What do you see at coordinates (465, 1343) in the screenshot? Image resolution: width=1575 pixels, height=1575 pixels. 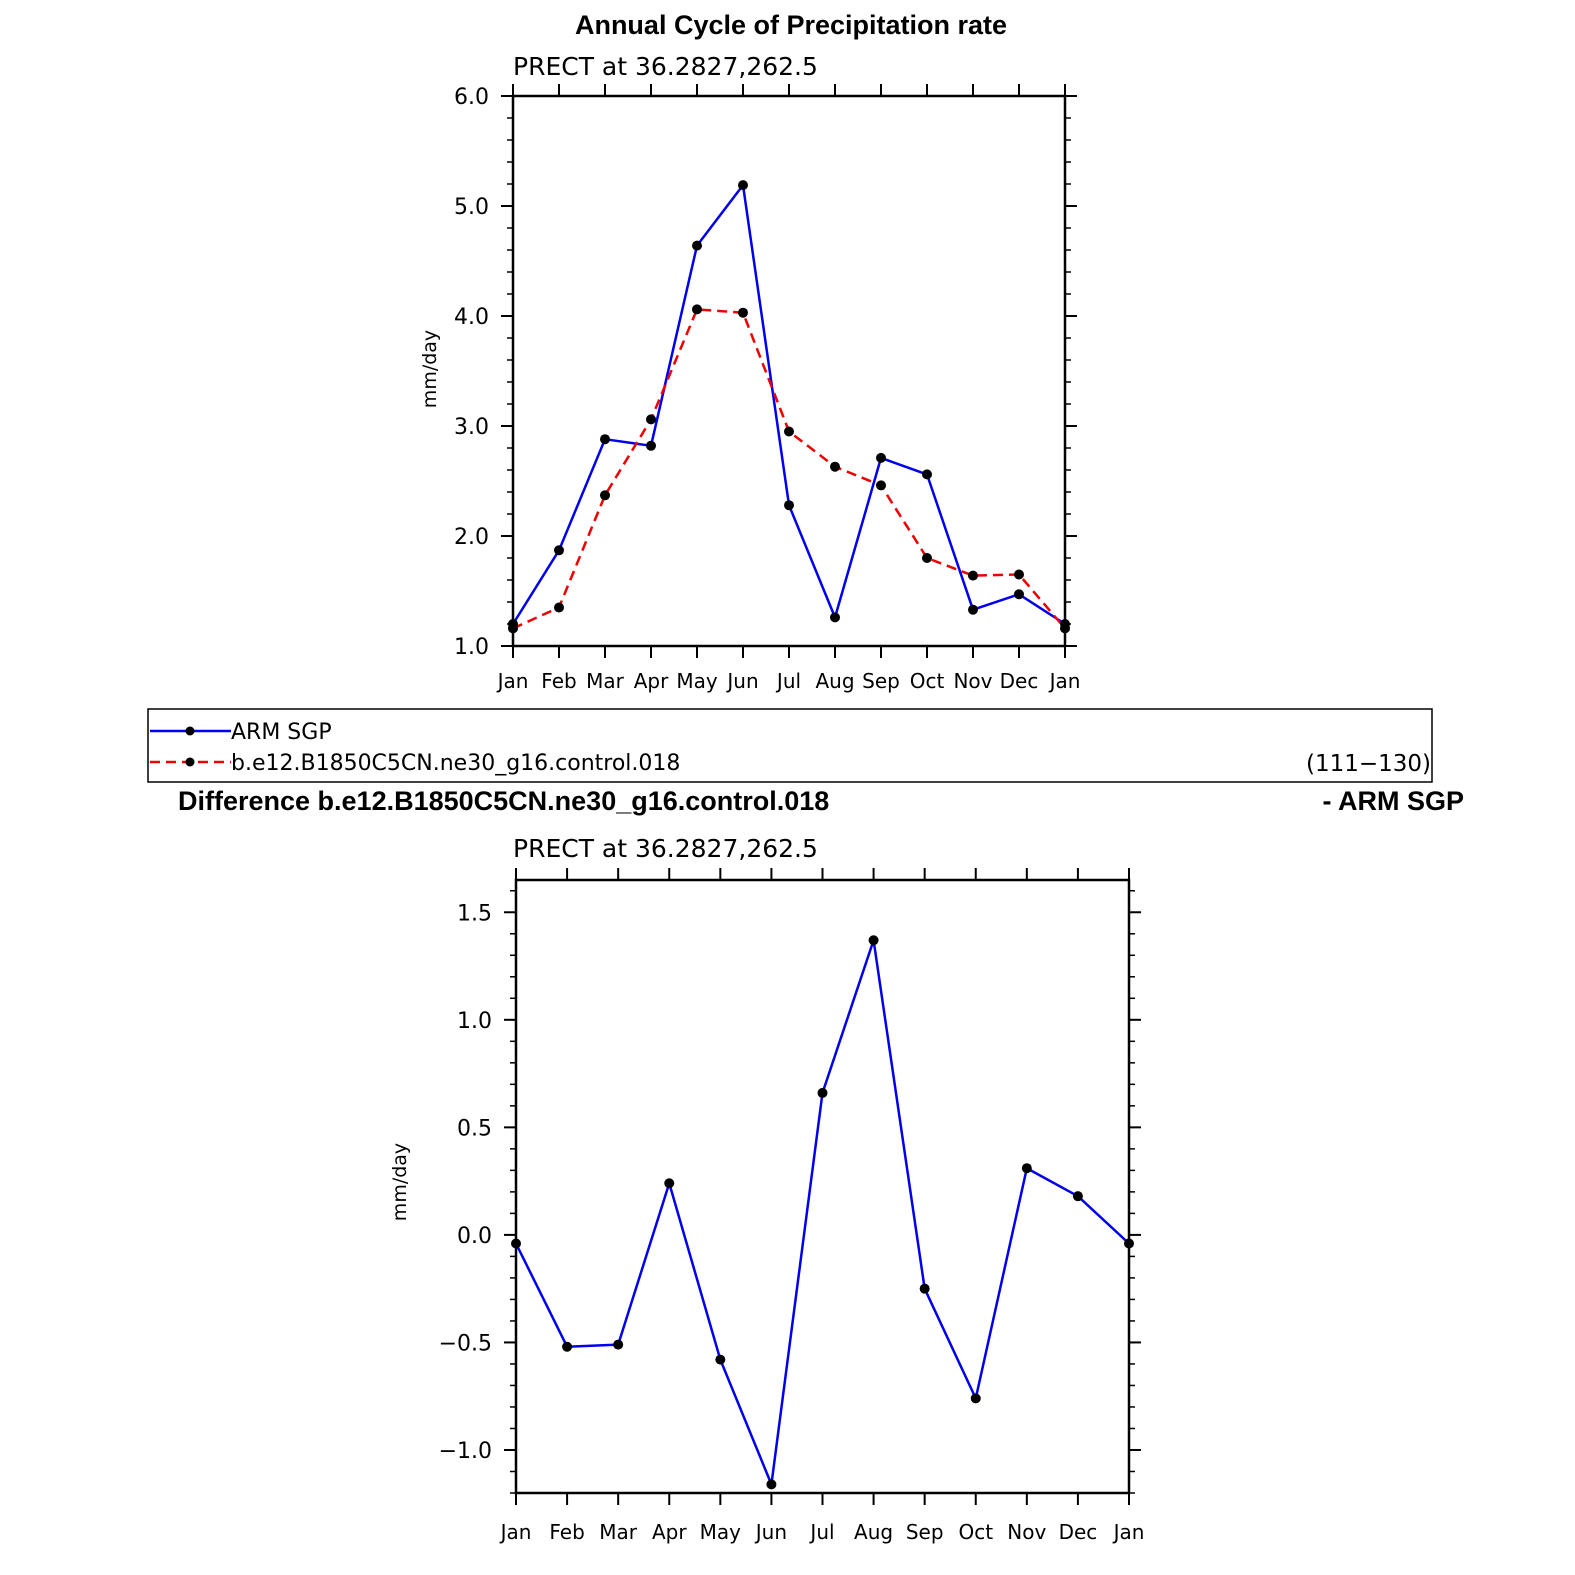 I see `bottom-y-tick-label: −0.5` at bounding box center [465, 1343].